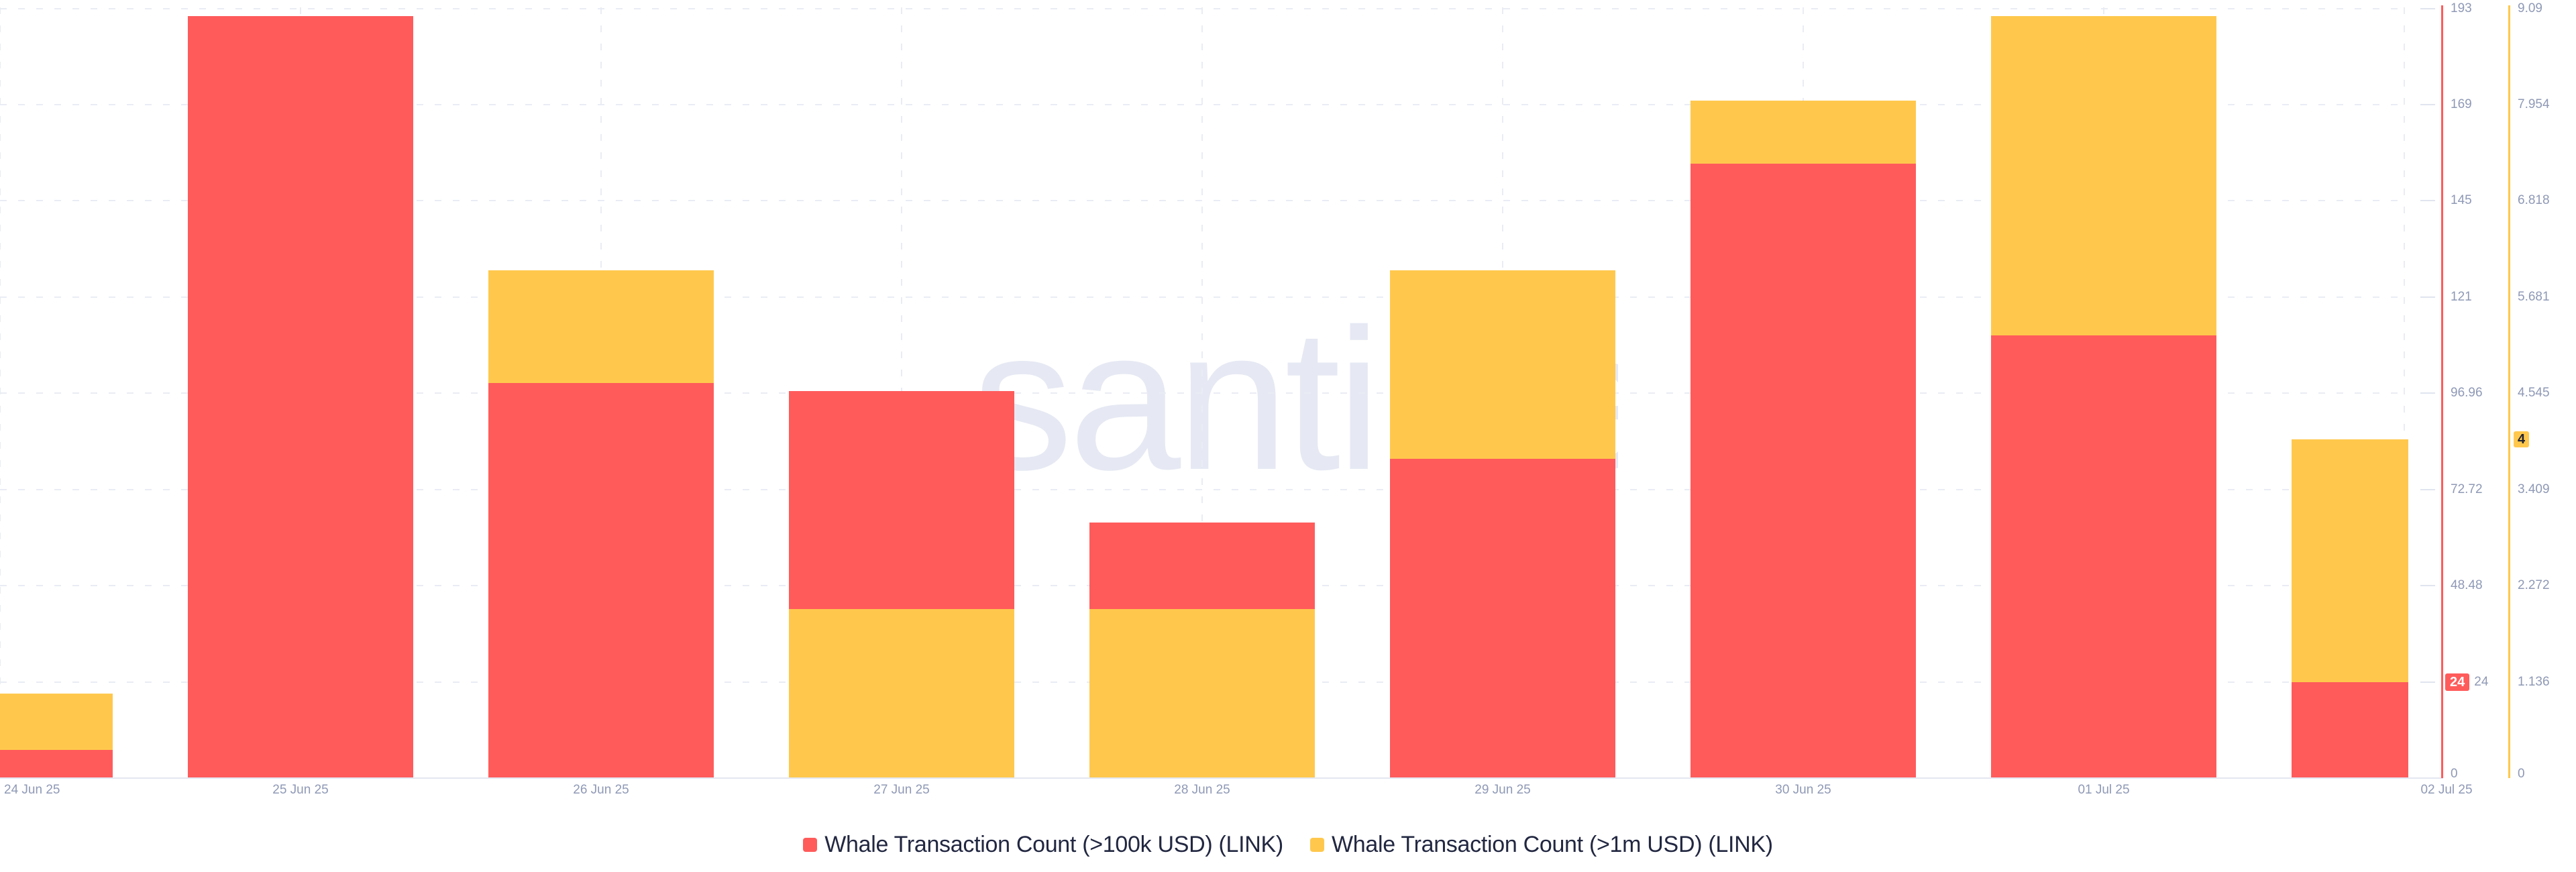 The height and width of the screenshot is (872, 2576). What do you see at coordinates (2481, 681) in the screenshot?
I see `red-tick-label-rest: 24` at bounding box center [2481, 681].